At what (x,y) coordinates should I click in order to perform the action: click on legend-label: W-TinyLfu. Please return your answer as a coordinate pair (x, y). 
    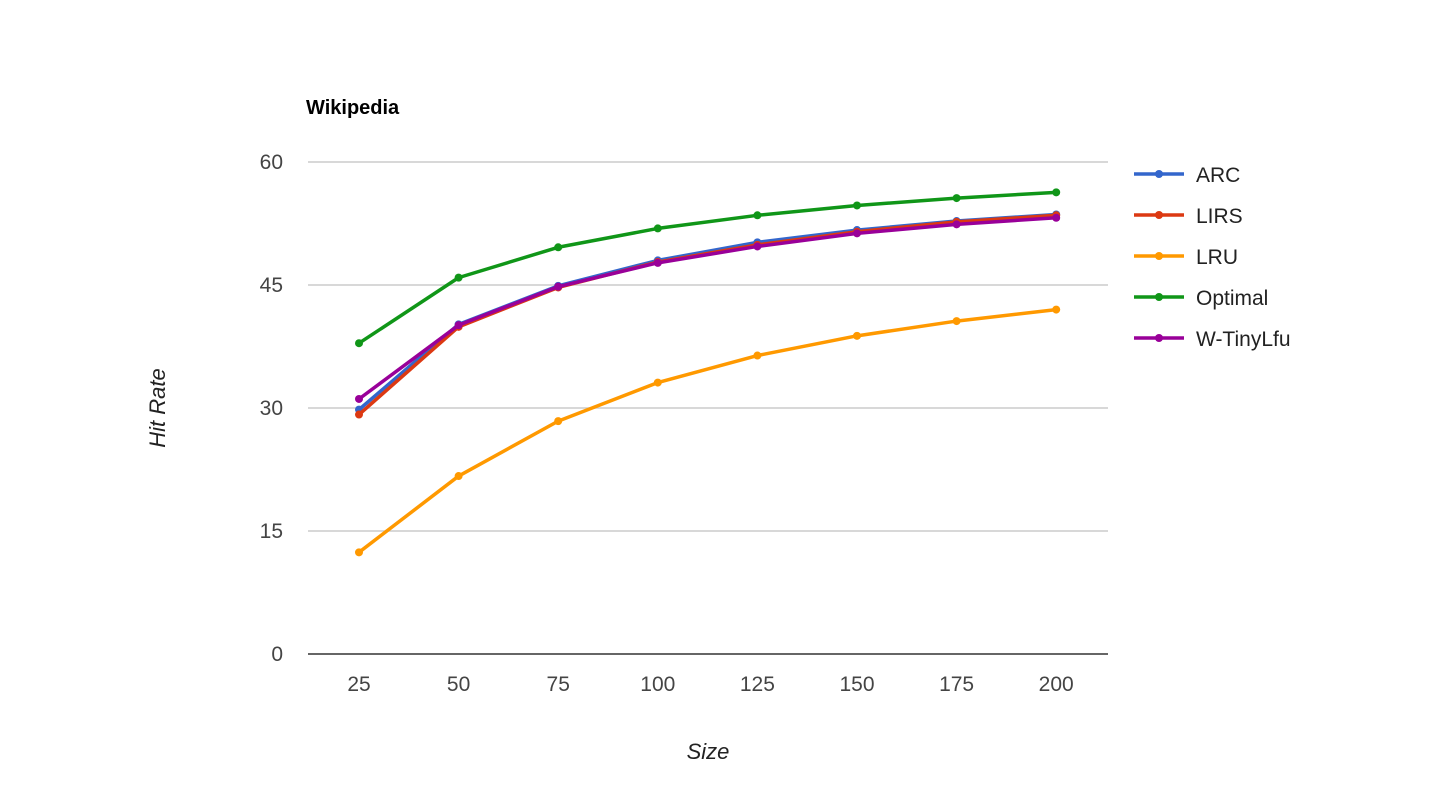
    Looking at the image, I should click on (1243, 339).